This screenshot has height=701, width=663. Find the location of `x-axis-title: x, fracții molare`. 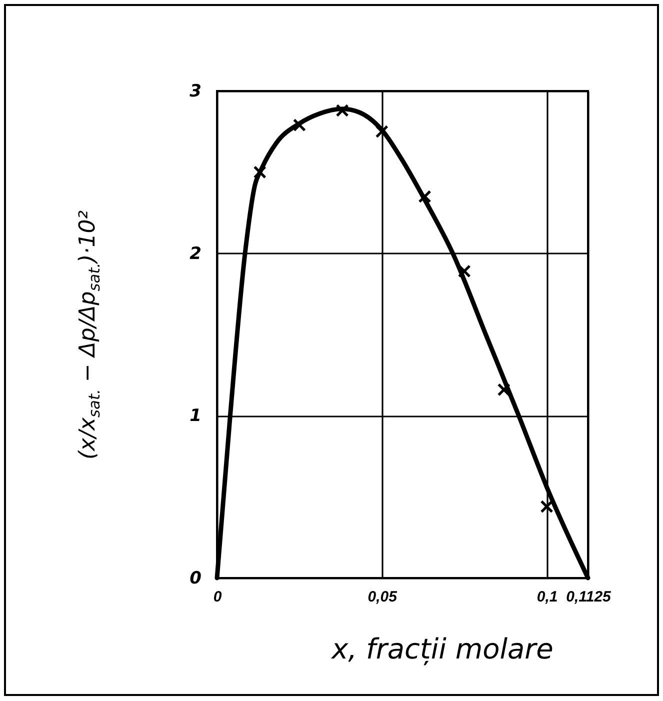

x-axis-title: x, fracții molare is located at coordinates (442, 649).